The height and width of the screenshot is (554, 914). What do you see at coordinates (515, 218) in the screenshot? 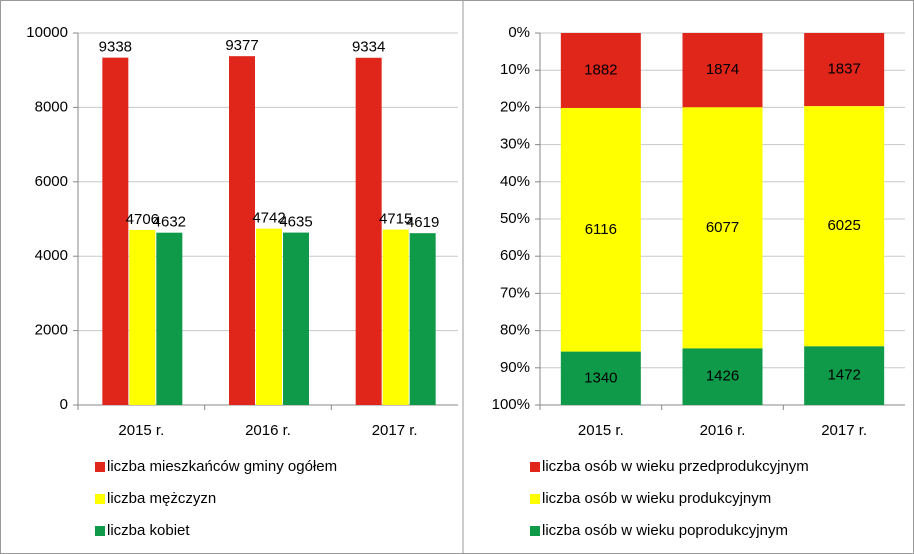
I see `y-tick-label: 50%` at bounding box center [515, 218].